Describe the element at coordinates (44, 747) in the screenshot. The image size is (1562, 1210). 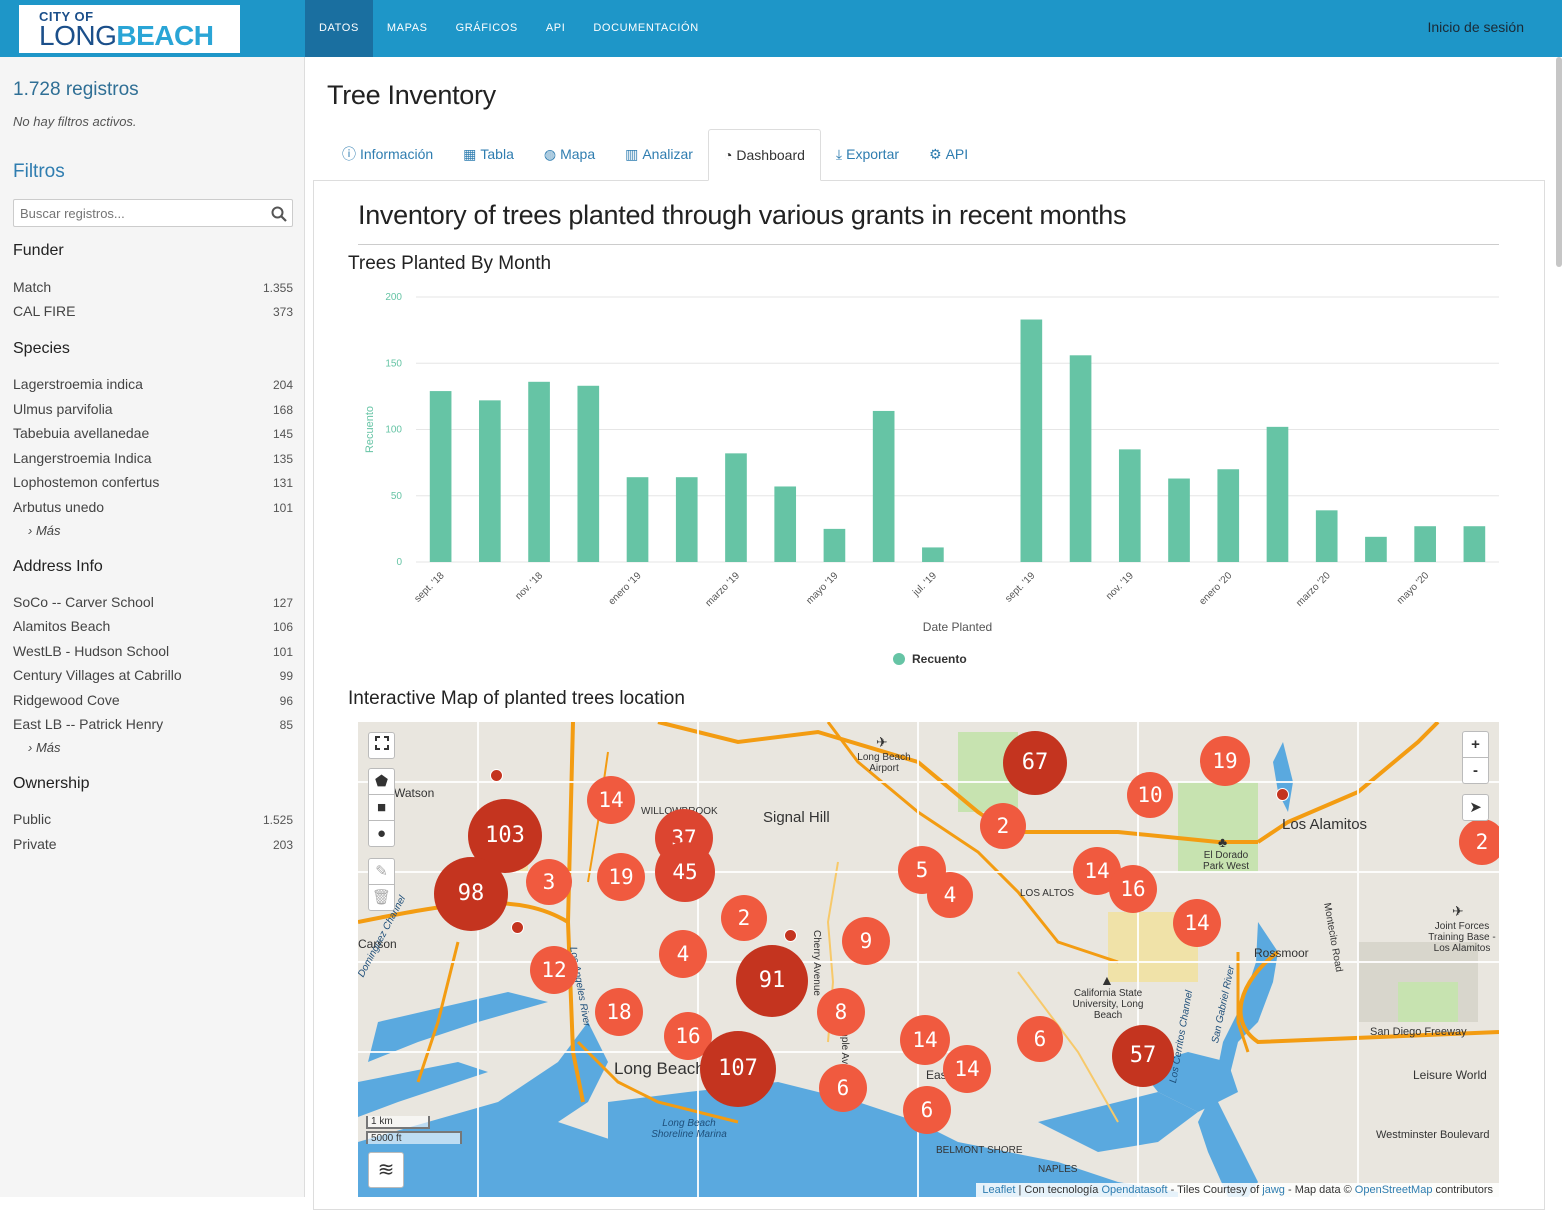
I see `more-address-link: › Más` at that location.